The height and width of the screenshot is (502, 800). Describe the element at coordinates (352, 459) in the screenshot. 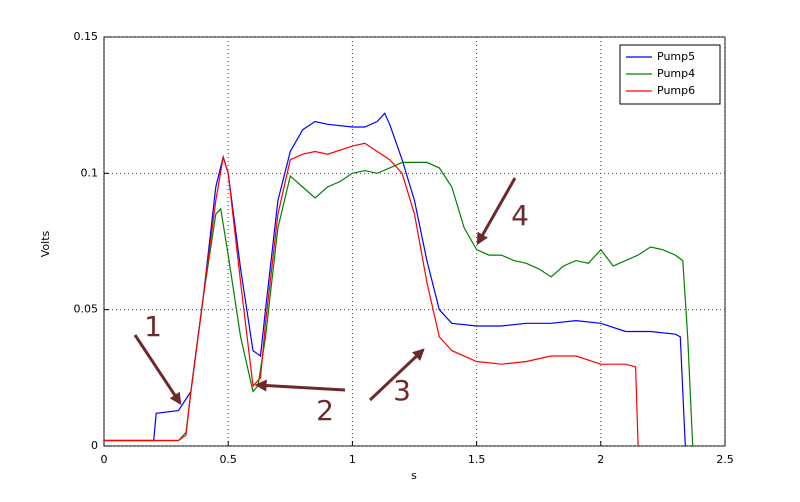

I see `x-tick-label: 1` at that location.